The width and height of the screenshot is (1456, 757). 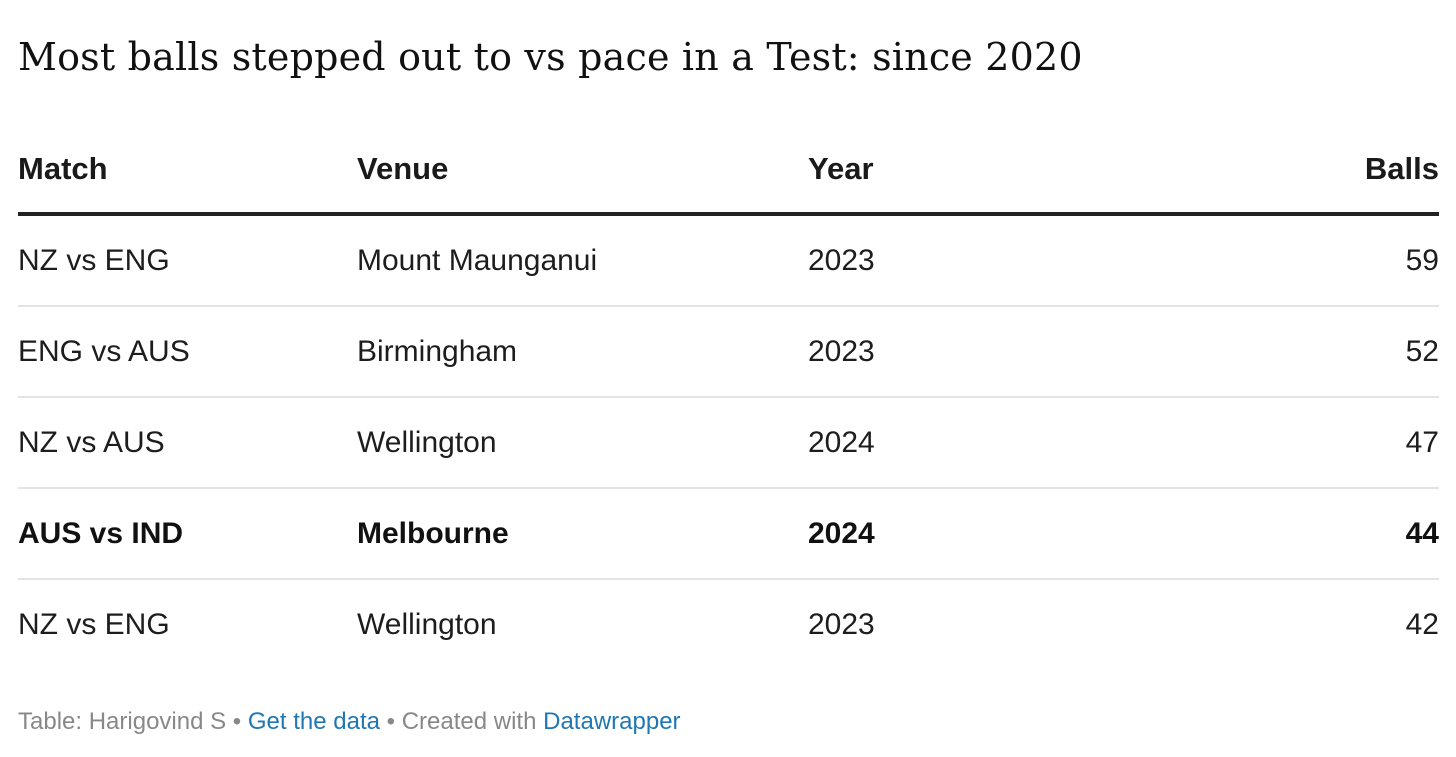 I want to click on table-row: AUS vs IND Melbourne 2024 44, so click(x=728, y=534).